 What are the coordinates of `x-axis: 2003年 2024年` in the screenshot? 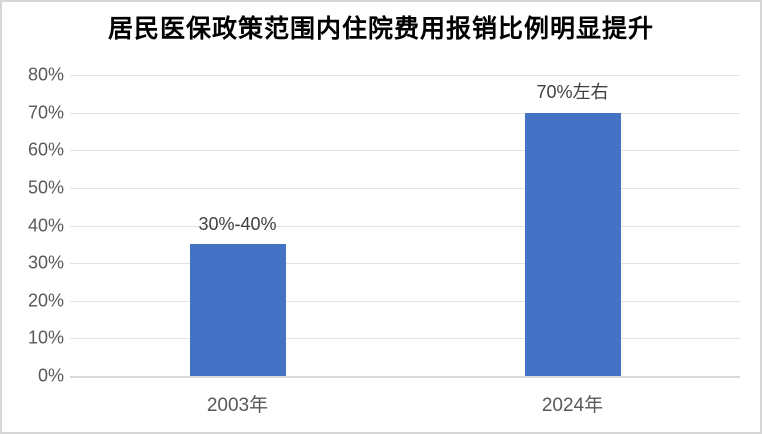 It's located at (405, 401).